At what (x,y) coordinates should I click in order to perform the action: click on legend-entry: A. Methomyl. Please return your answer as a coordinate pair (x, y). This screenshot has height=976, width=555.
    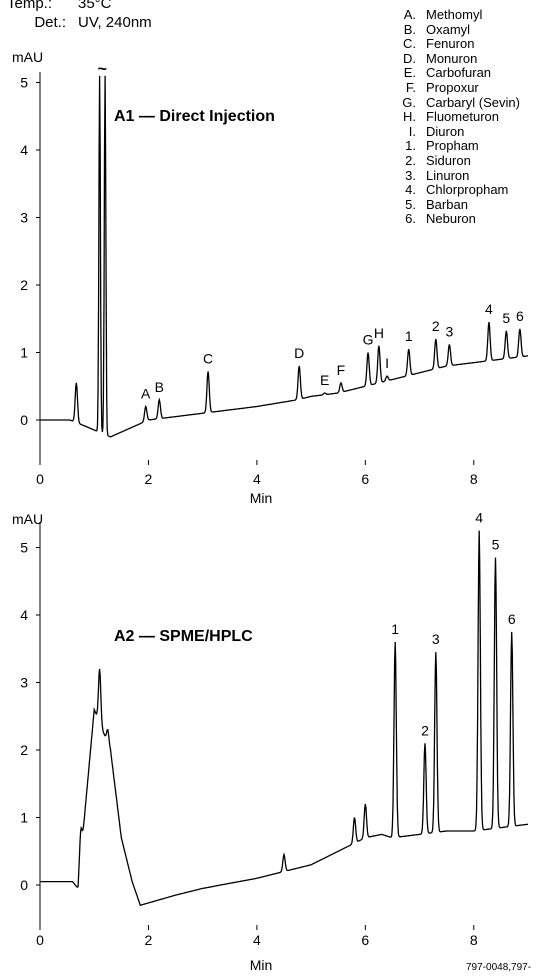
    Looking at the image, I should click on (475, 15).